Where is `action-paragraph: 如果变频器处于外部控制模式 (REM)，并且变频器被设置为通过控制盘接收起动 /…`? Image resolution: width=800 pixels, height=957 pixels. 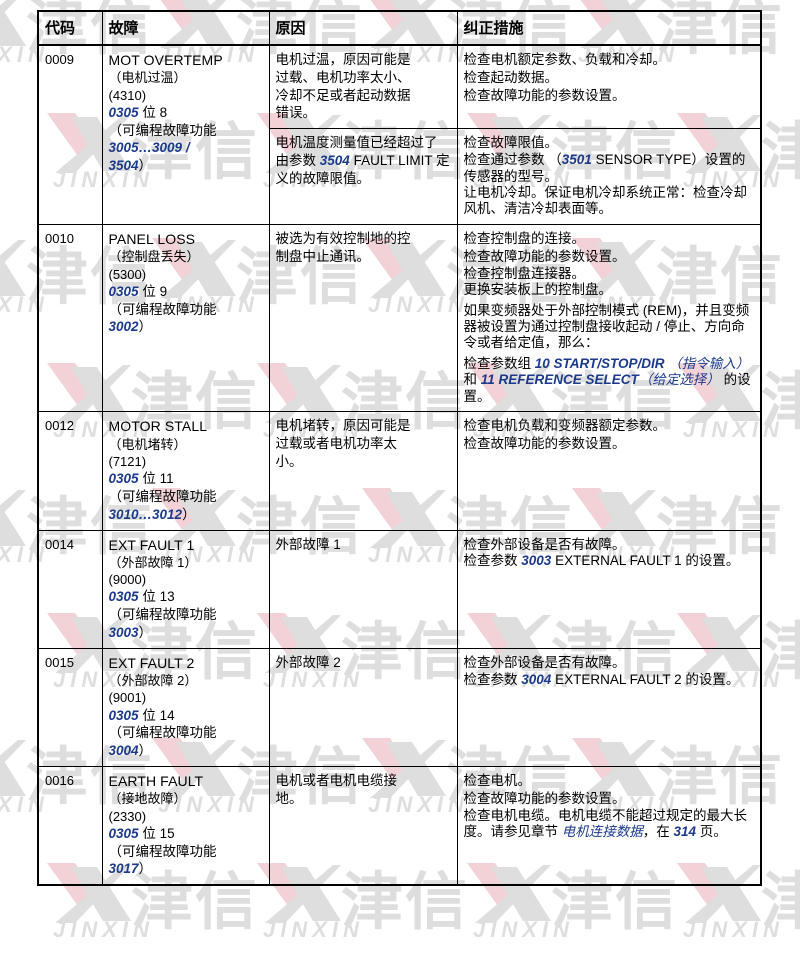 action-paragraph: 如果变频器处于外部控制模式 (REM)，并且变频器被设置为通过控制盘接收起动 /… is located at coordinates (606, 326).